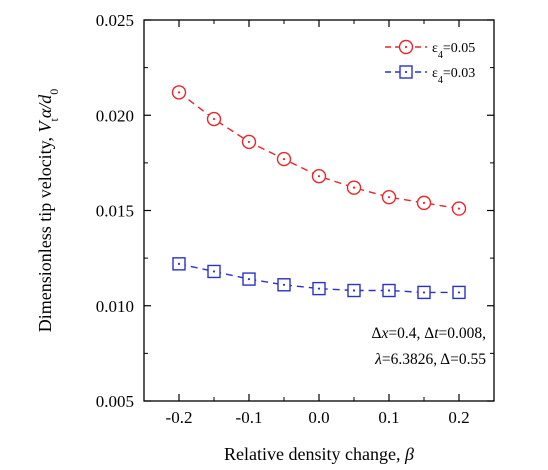 This screenshot has height=470, width=548. I want to click on x-tick-label: 0.0, so click(318, 417).